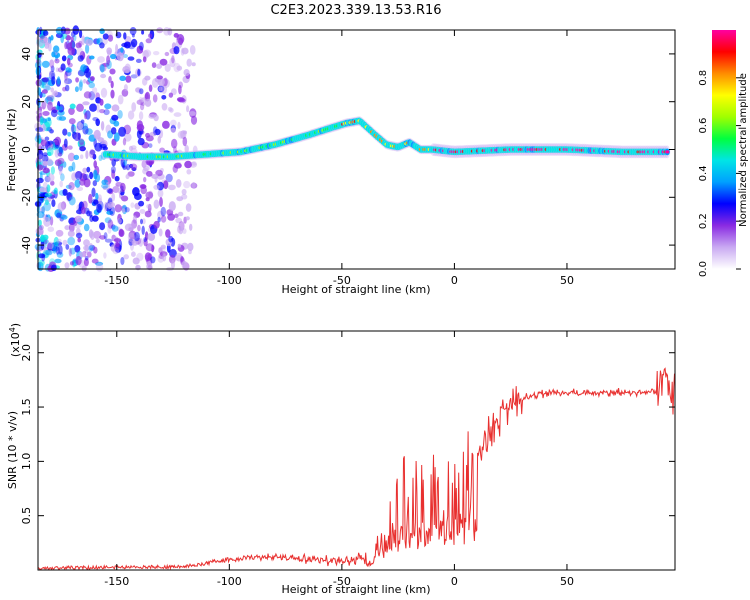  I want to click on colorbar-tick-label: 0.4, so click(703, 173).